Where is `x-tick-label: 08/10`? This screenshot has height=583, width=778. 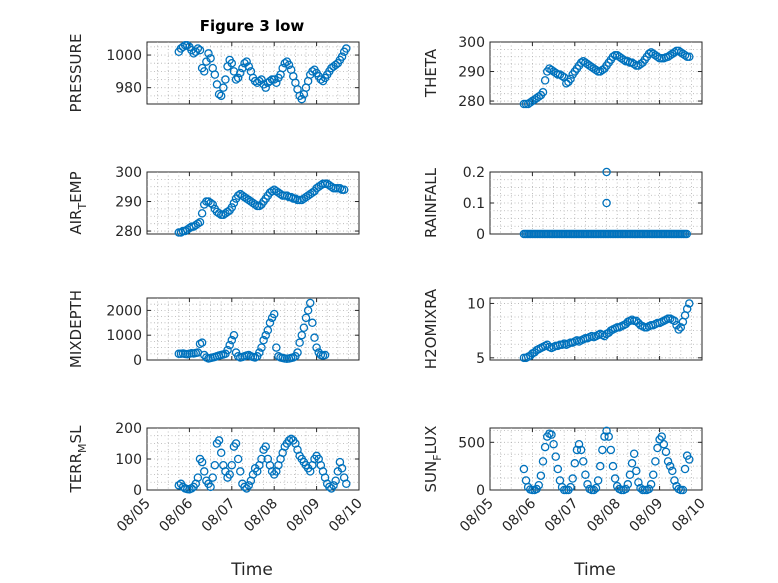
x-tick-label: 08/10 is located at coordinates (346, 516).